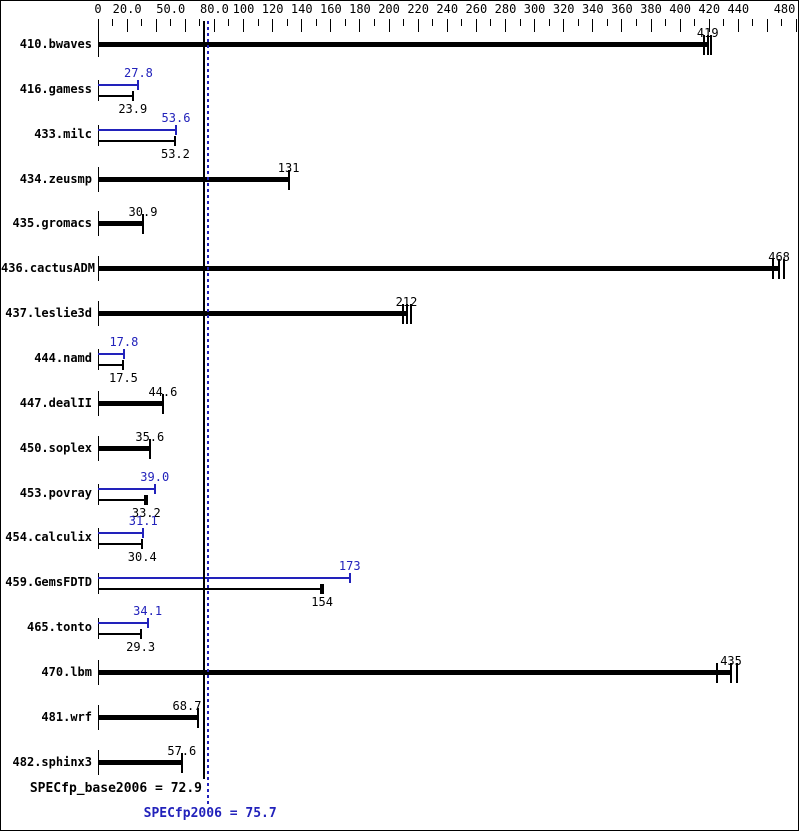  Describe the element at coordinates (592, 9) in the screenshot. I see `axis-tick-label: 340` at that location.